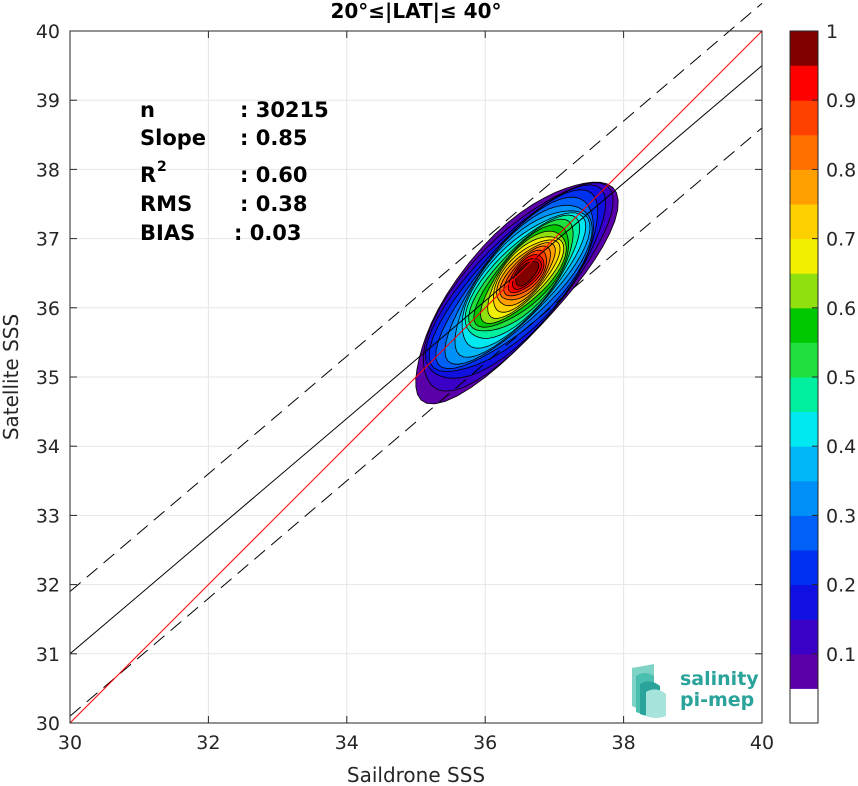  I want to click on y-tick-label: 32, so click(48, 586).